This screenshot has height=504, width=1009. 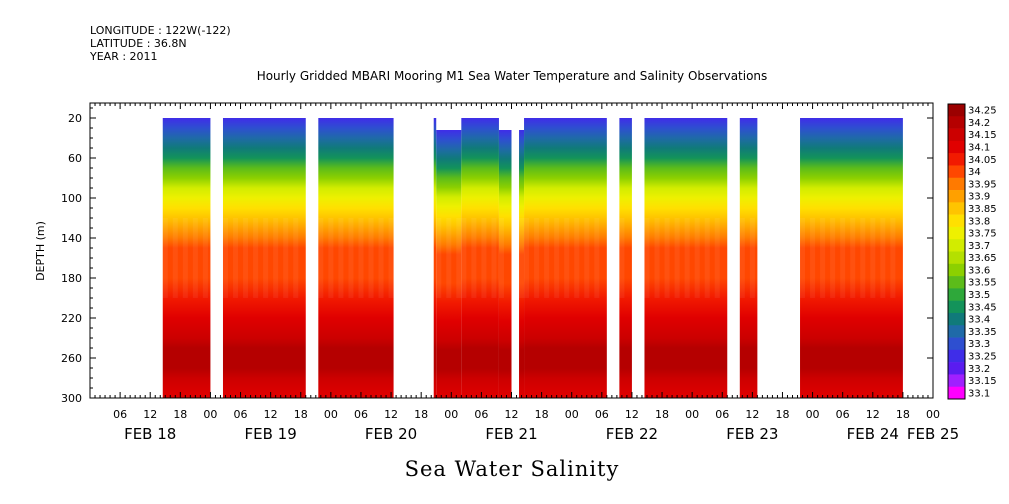 I want to click on colorbar-label: 33.35, so click(x=982, y=332).